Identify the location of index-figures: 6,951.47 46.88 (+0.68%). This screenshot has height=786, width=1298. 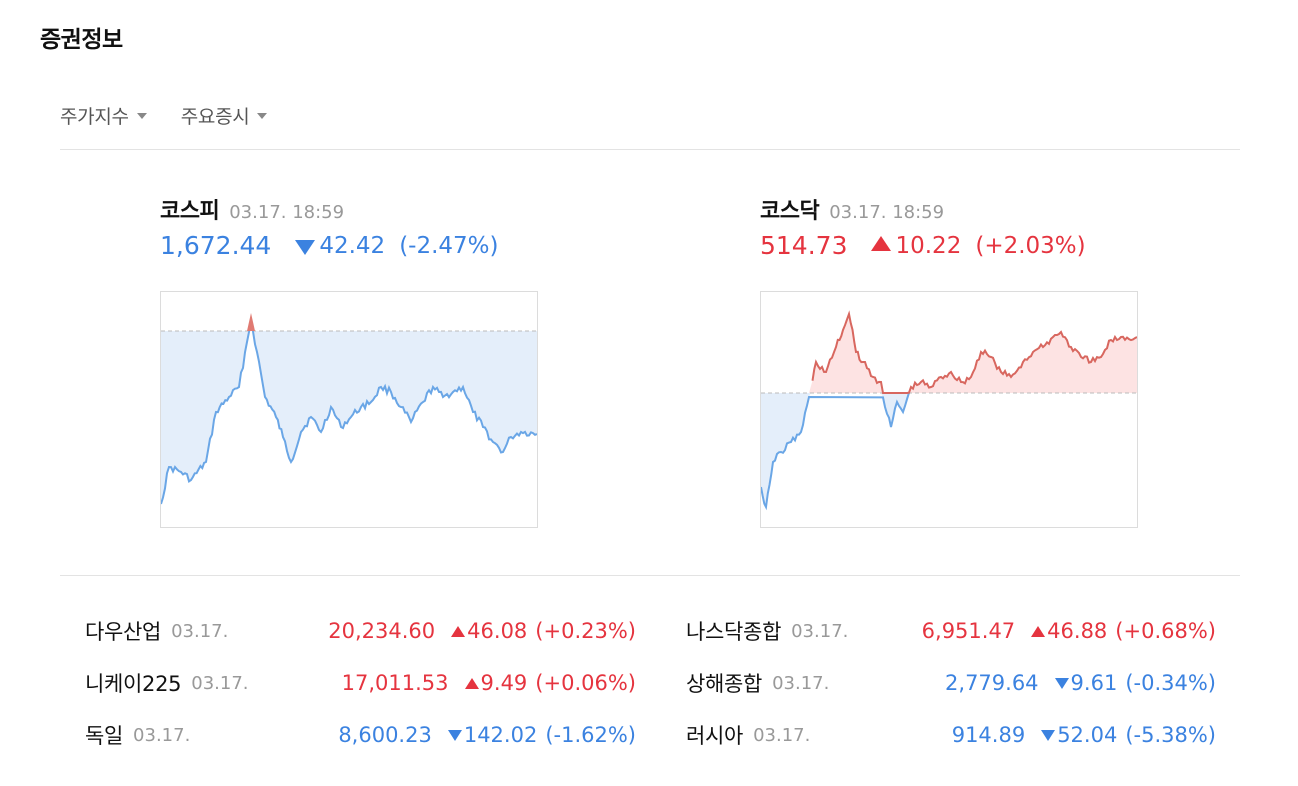
(1069, 631).